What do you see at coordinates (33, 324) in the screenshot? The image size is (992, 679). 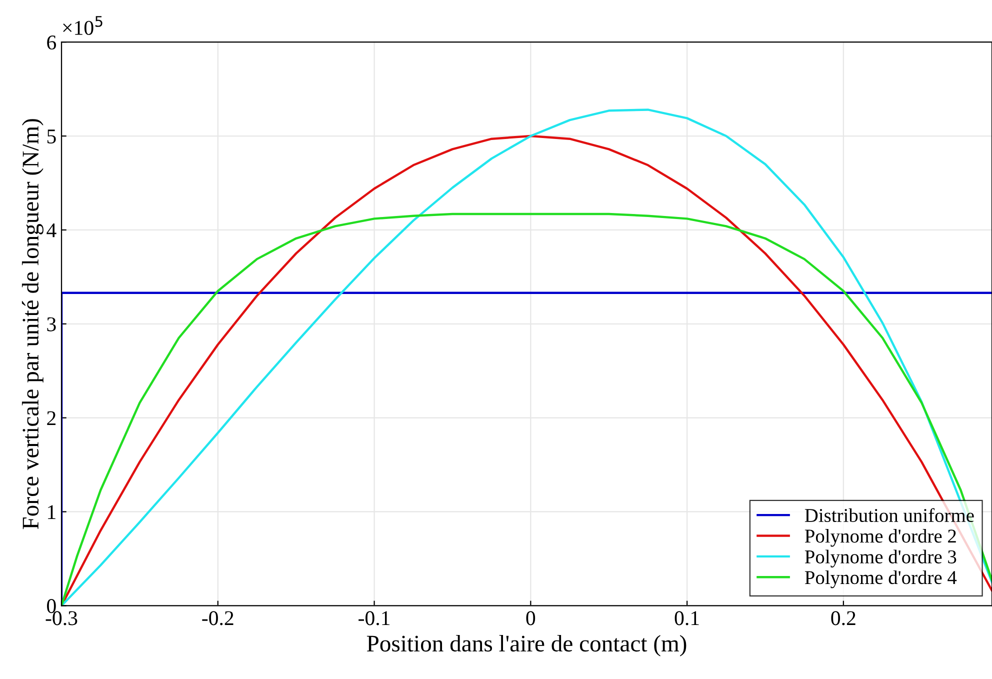 I see `y-axis-title: Force verticale par unité de longueur (N/m)` at bounding box center [33, 324].